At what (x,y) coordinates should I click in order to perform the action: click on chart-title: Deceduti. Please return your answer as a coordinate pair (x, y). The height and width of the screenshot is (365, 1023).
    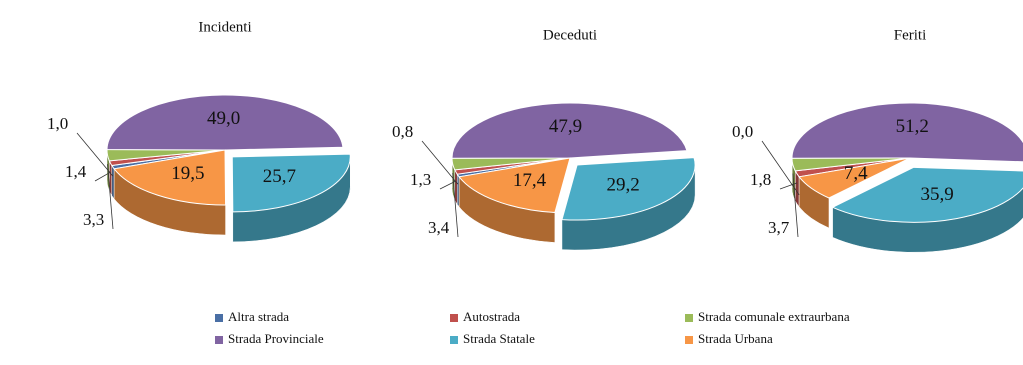
    Looking at the image, I should click on (570, 35).